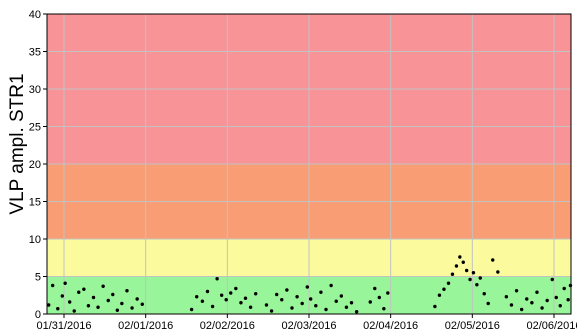 The width and height of the screenshot is (577, 332). I want to click on y-tick-label: 30, so click(35, 90).